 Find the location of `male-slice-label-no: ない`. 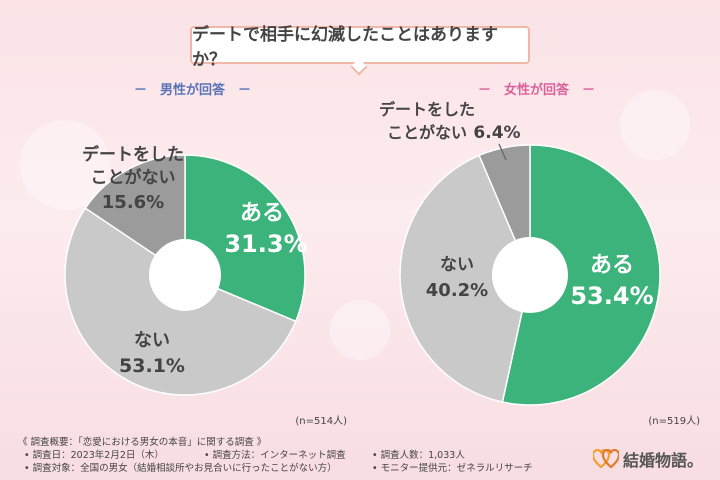

male-slice-label-no: ない is located at coordinates (152, 340).